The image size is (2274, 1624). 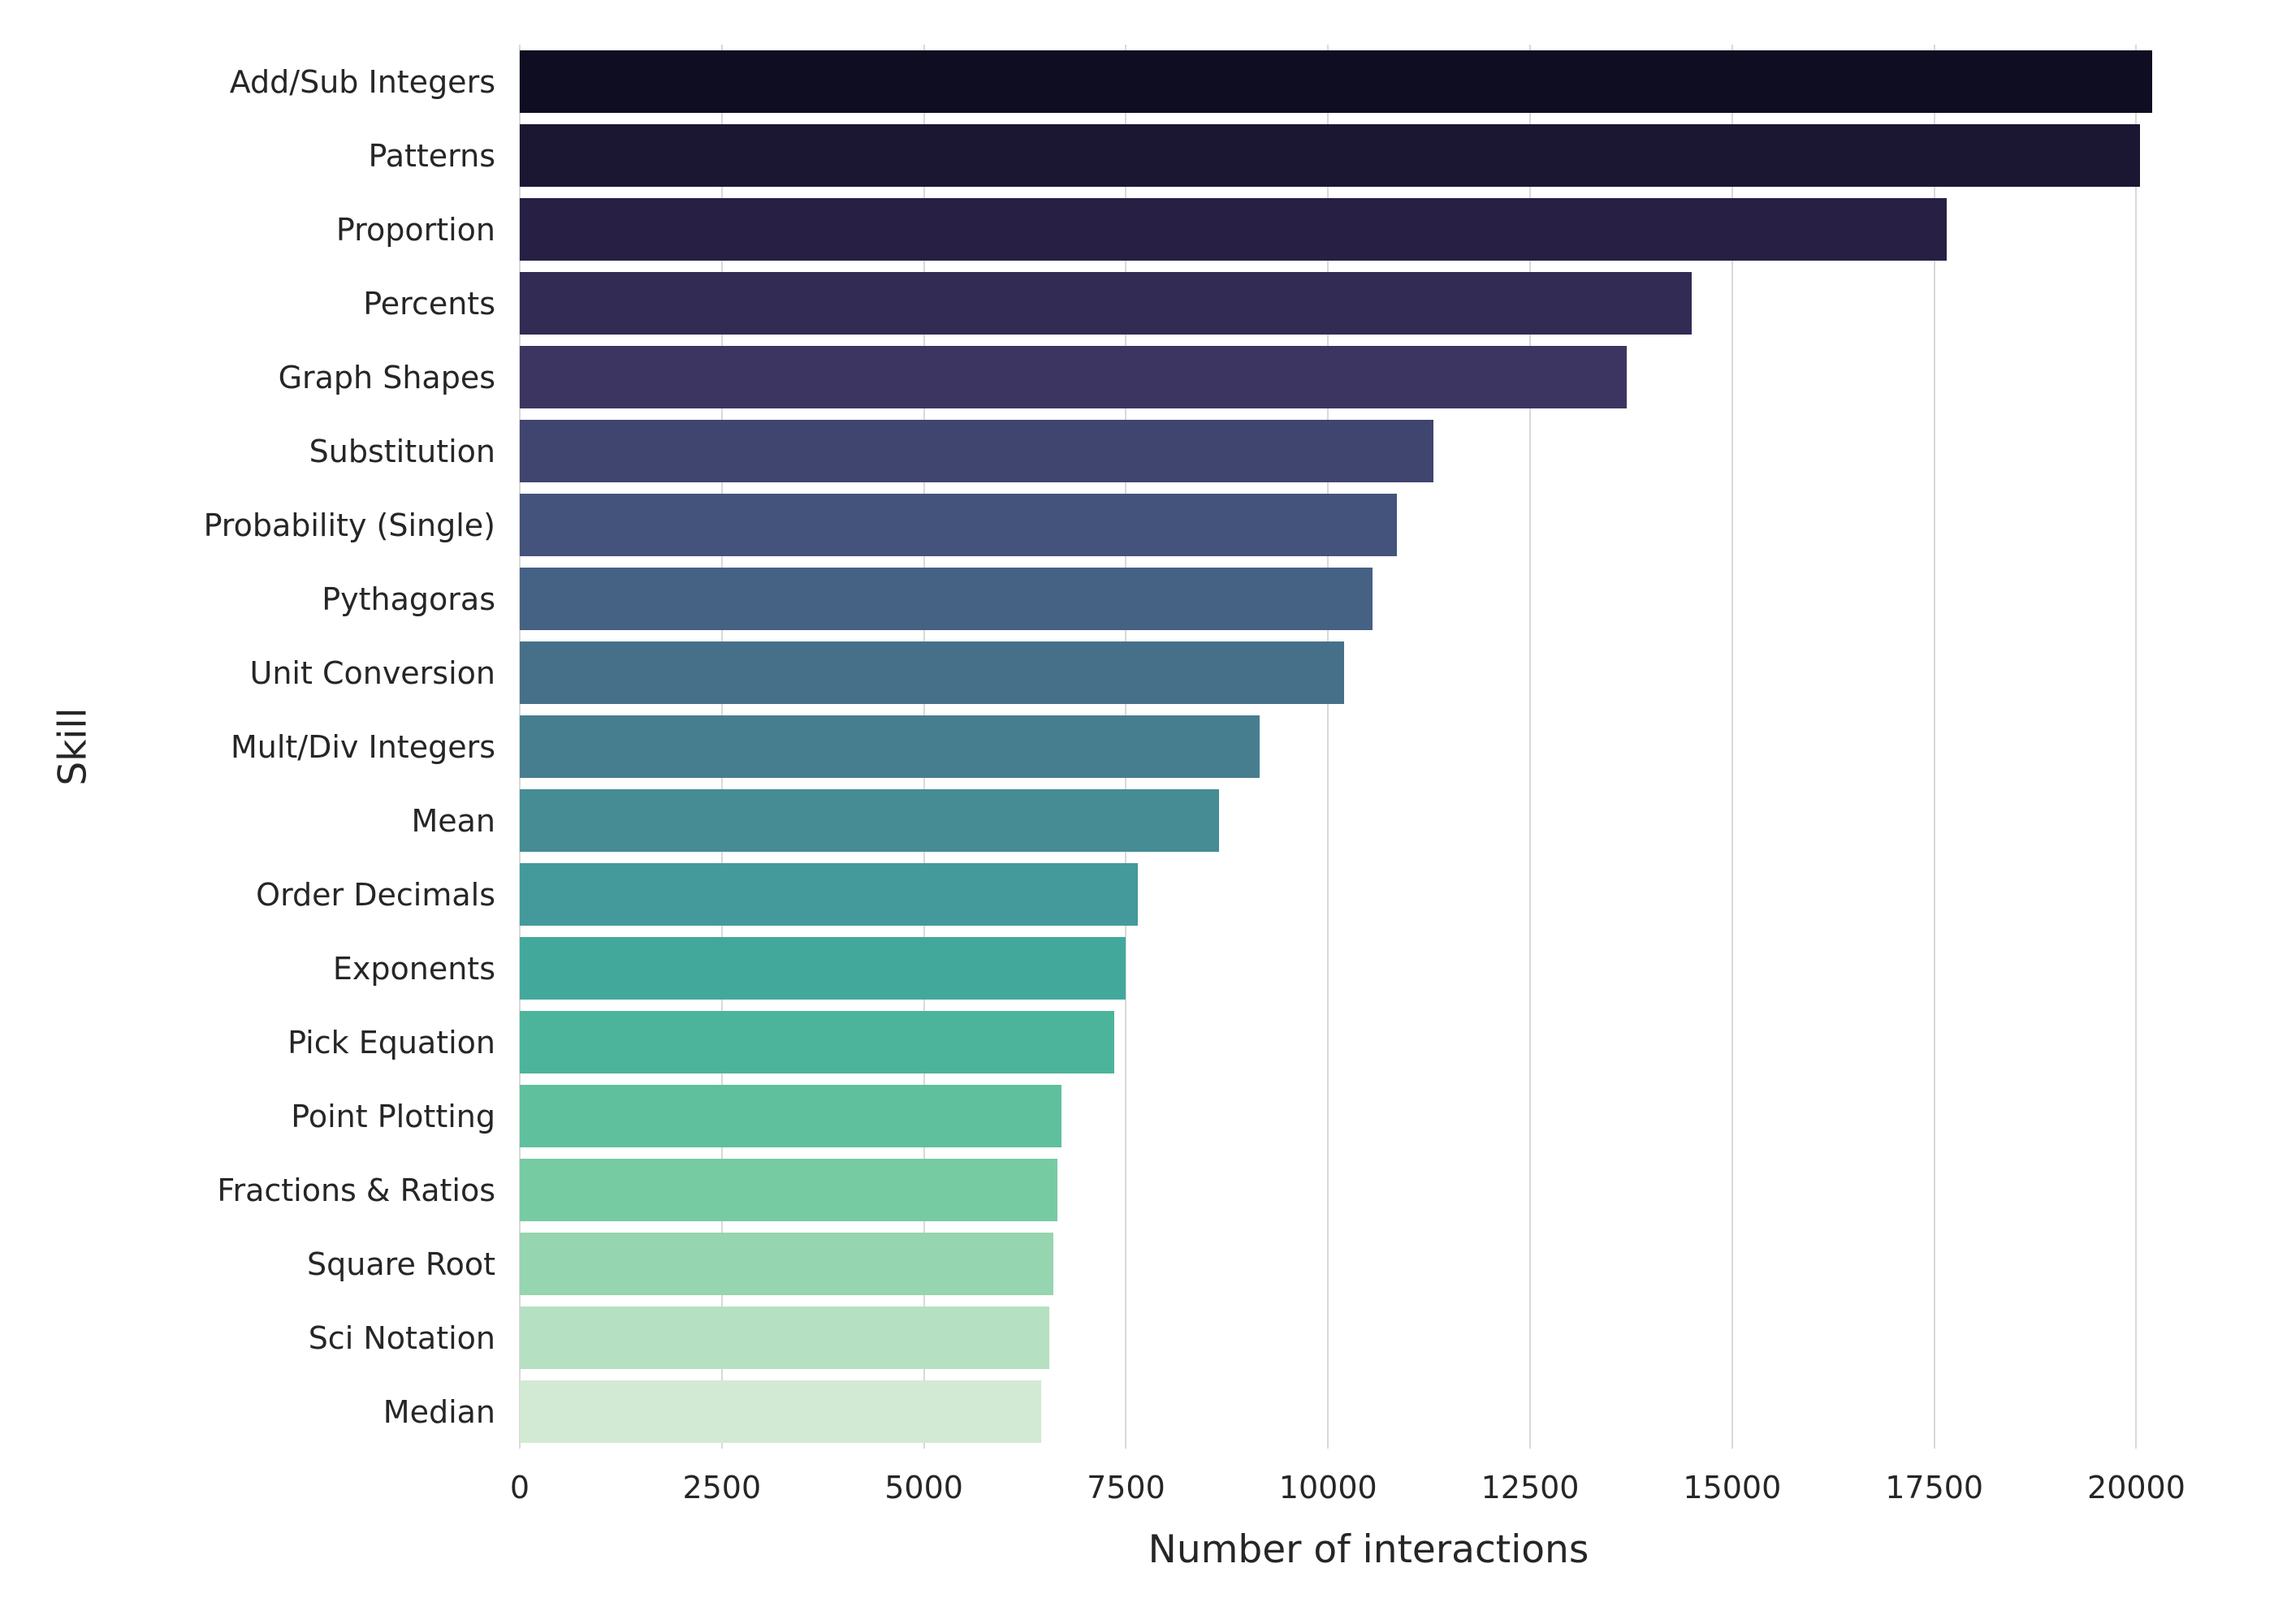 What do you see at coordinates (414, 969) in the screenshot?
I see `category-label: Exponents` at bounding box center [414, 969].